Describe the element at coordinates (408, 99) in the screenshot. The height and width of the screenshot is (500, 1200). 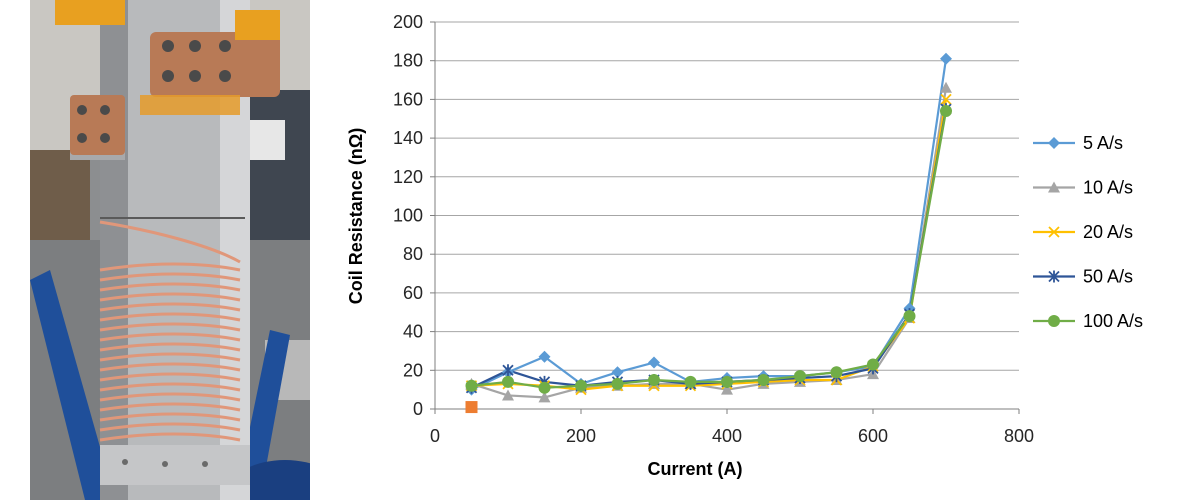
I see `y-tick-label: 160` at that location.